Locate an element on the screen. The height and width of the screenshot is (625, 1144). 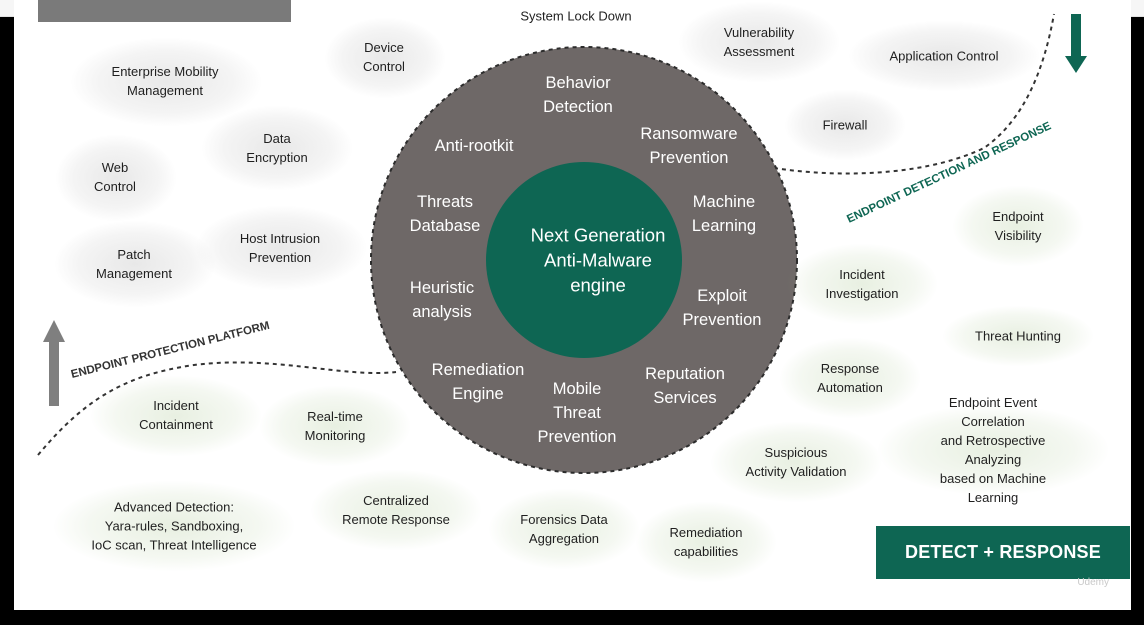
blob-incident-investigation is located at coordinates (862, 284).